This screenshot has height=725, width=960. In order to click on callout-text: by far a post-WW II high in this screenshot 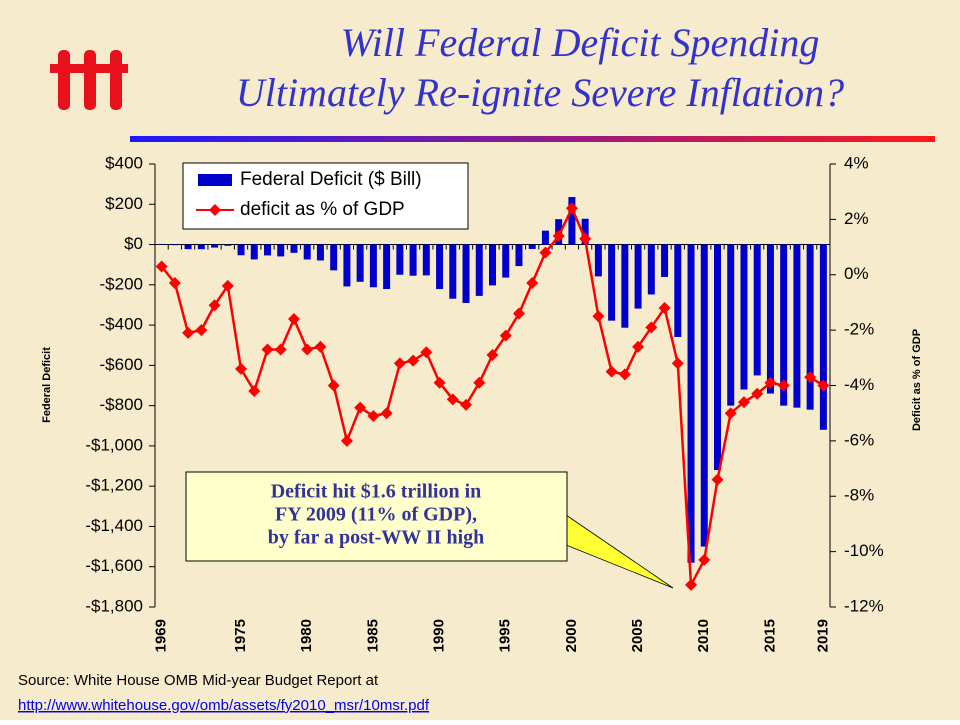, I will do `click(376, 538)`.